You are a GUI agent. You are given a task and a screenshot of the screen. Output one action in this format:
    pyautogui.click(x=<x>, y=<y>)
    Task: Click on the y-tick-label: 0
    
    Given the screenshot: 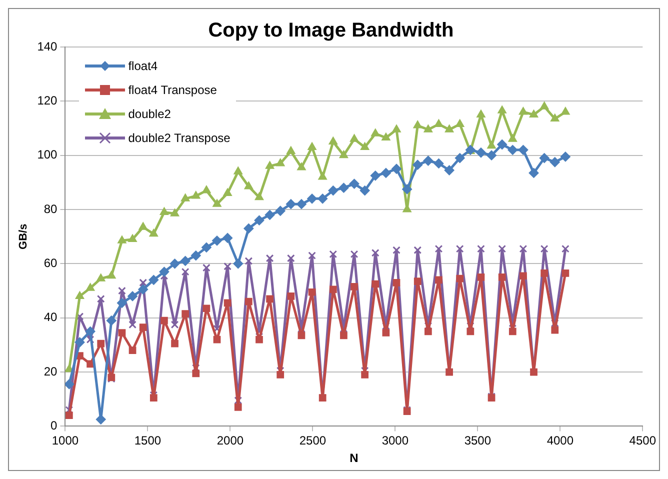 What is the action you would take?
    pyautogui.click(x=54, y=425)
    